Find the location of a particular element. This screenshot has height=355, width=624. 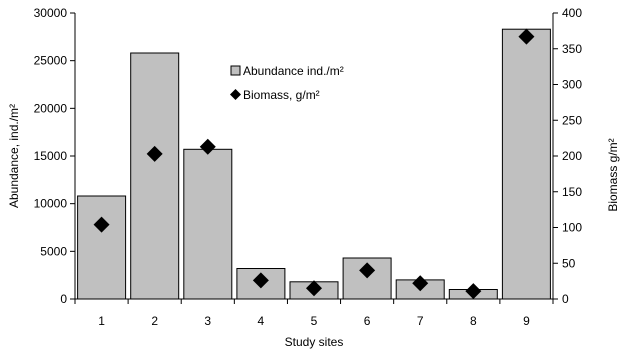

x-tick-label: 7 is located at coordinates (420, 321).